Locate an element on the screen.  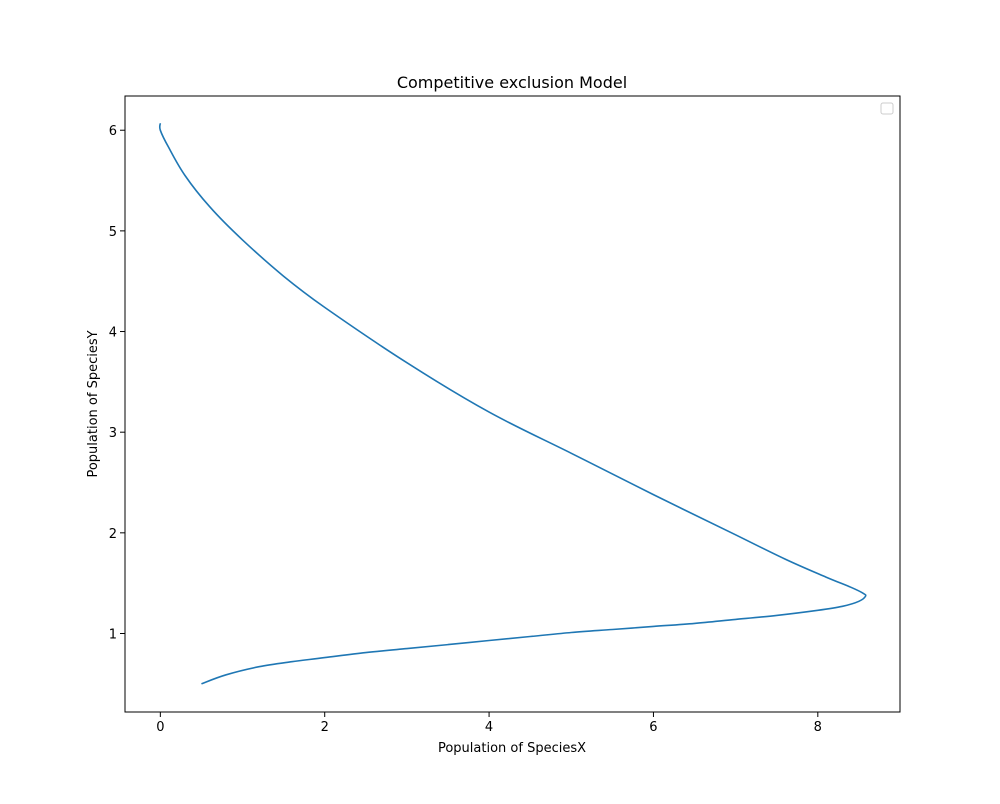
y-tick-label: 5 is located at coordinates (113, 232).